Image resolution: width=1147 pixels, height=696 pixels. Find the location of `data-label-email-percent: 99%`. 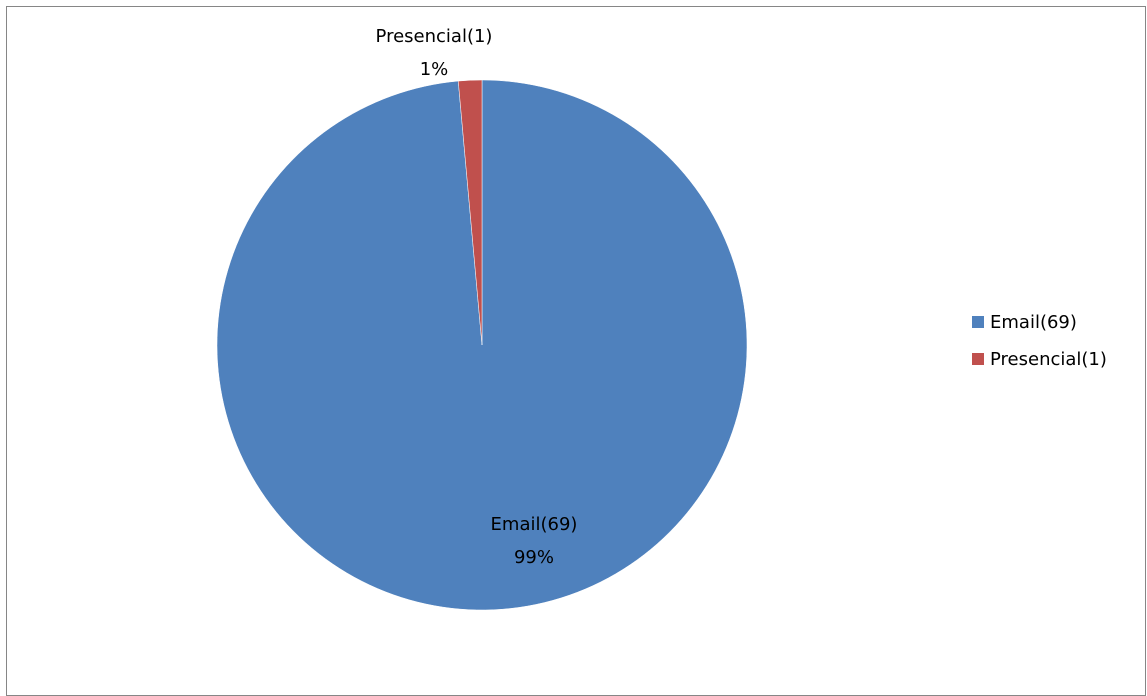

data-label-email-percent: 99% is located at coordinates (534, 557).